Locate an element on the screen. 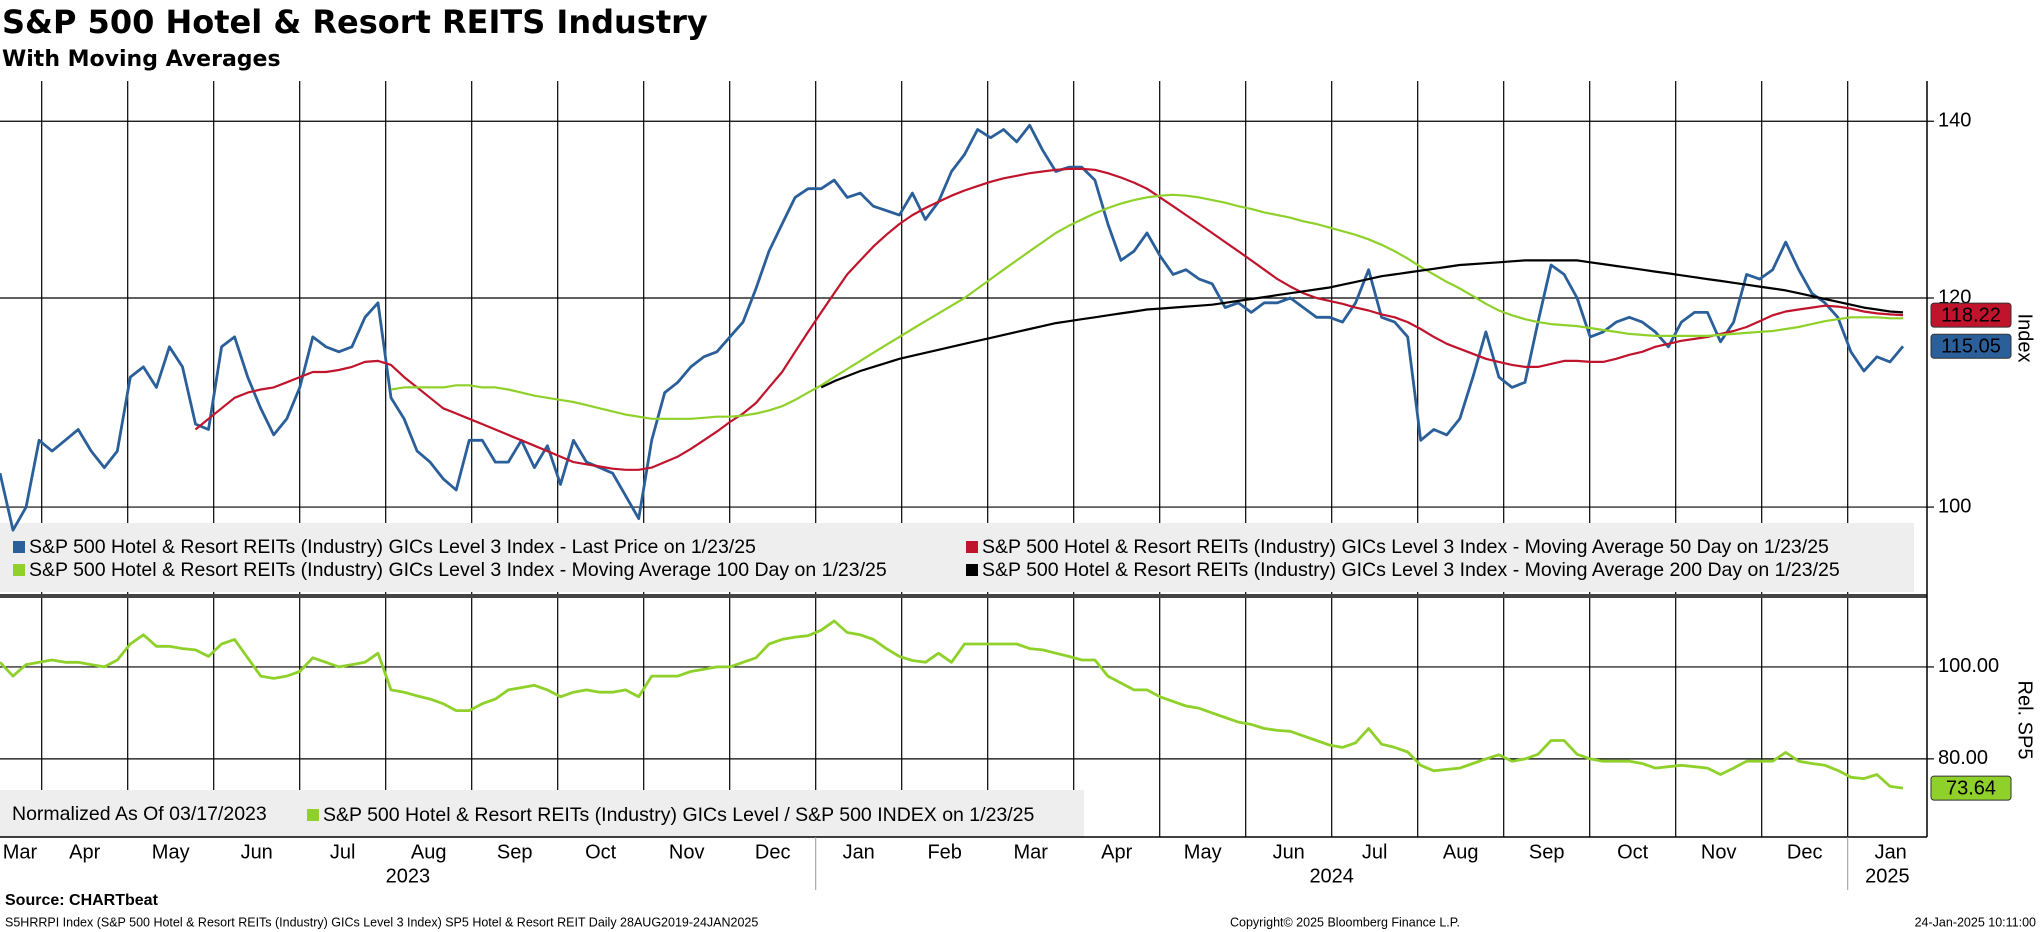 This screenshot has width=2041, height=932. x-year-label: 2023 is located at coordinates (408, 876).